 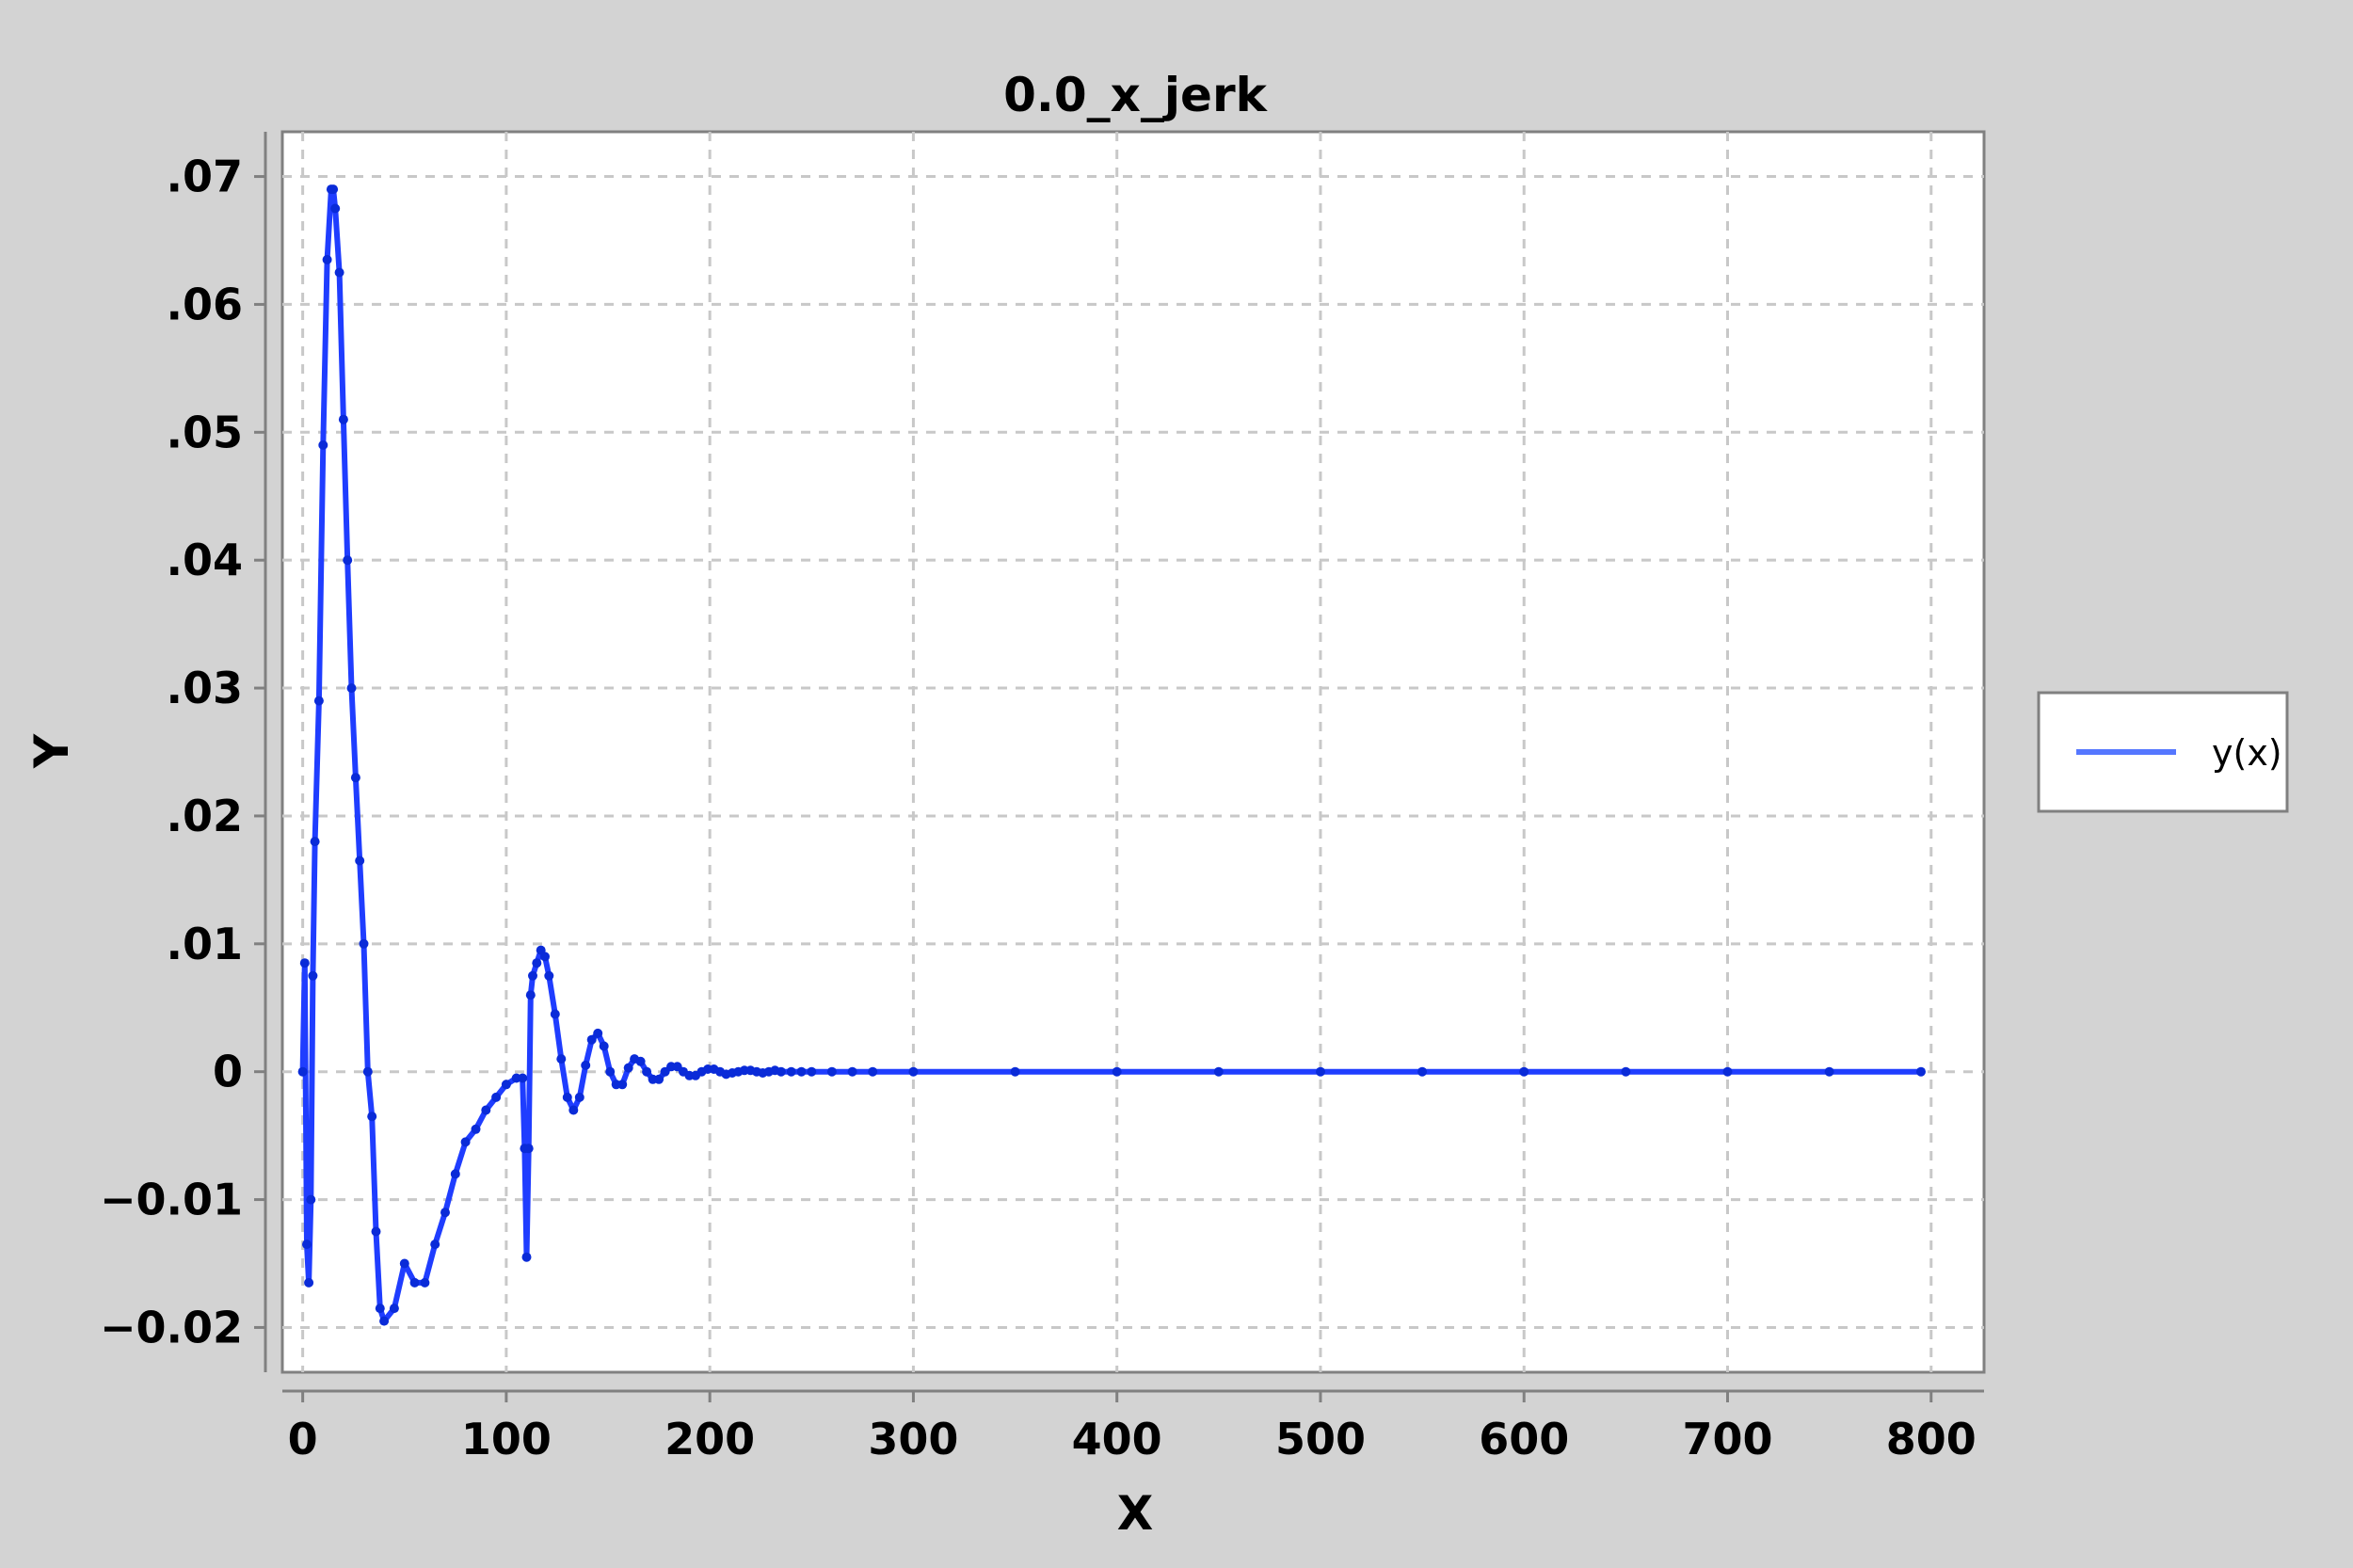 What do you see at coordinates (205, 560) in the screenshot?
I see `y-tick-label: .04` at bounding box center [205, 560].